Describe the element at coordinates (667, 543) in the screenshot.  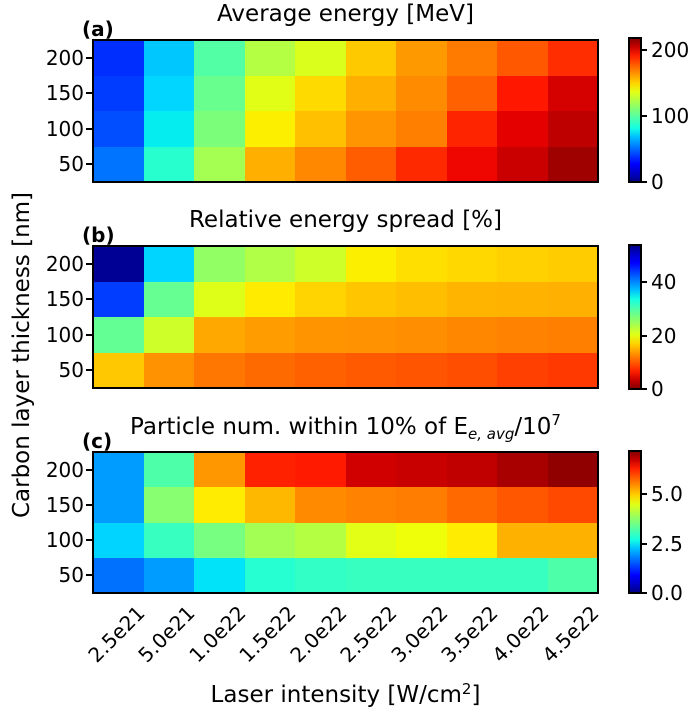
I see `colorbar-tick-label: 2.5` at that location.